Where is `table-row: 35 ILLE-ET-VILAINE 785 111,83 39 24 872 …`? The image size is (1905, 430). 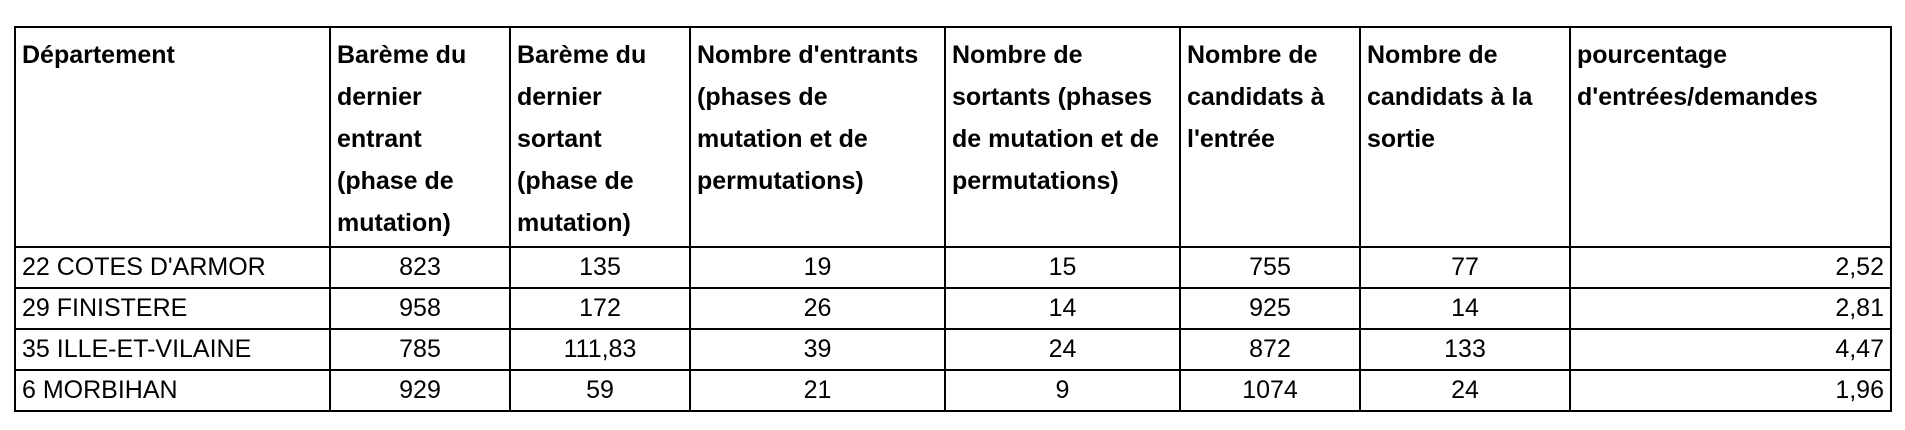 table-row: 35 ILLE-ET-VILAINE 785 111,83 39 24 872 … is located at coordinates (953, 349).